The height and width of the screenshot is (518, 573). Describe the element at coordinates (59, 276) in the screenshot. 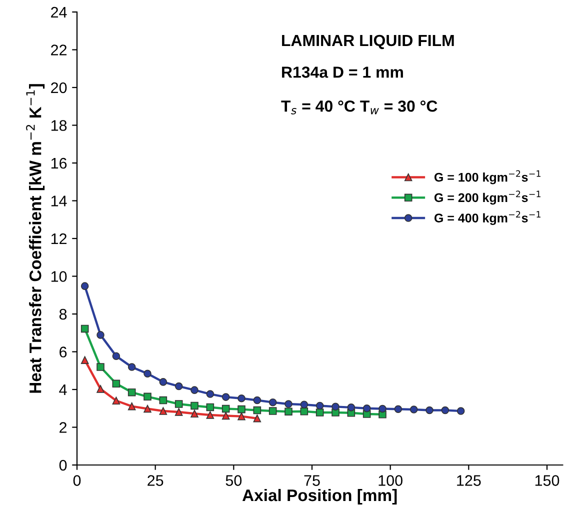

I see `y-tick-label: 10` at that location.